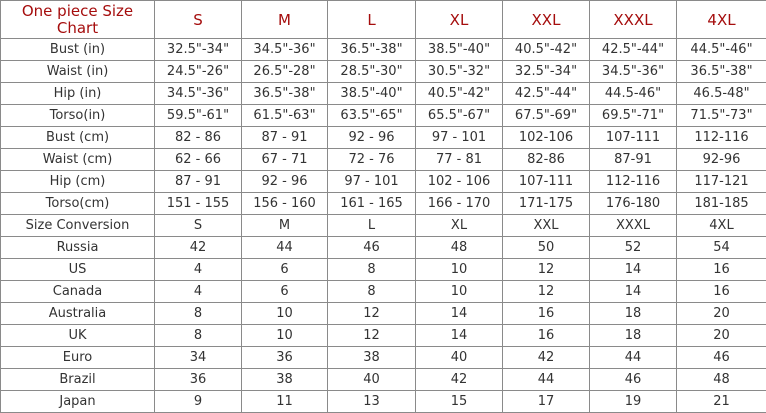 Image resolution: width=766 pixels, height=413 pixels. What do you see at coordinates (721, 314) in the screenshot?
I see `table-cell: 20` at bounding box center [721, 314].